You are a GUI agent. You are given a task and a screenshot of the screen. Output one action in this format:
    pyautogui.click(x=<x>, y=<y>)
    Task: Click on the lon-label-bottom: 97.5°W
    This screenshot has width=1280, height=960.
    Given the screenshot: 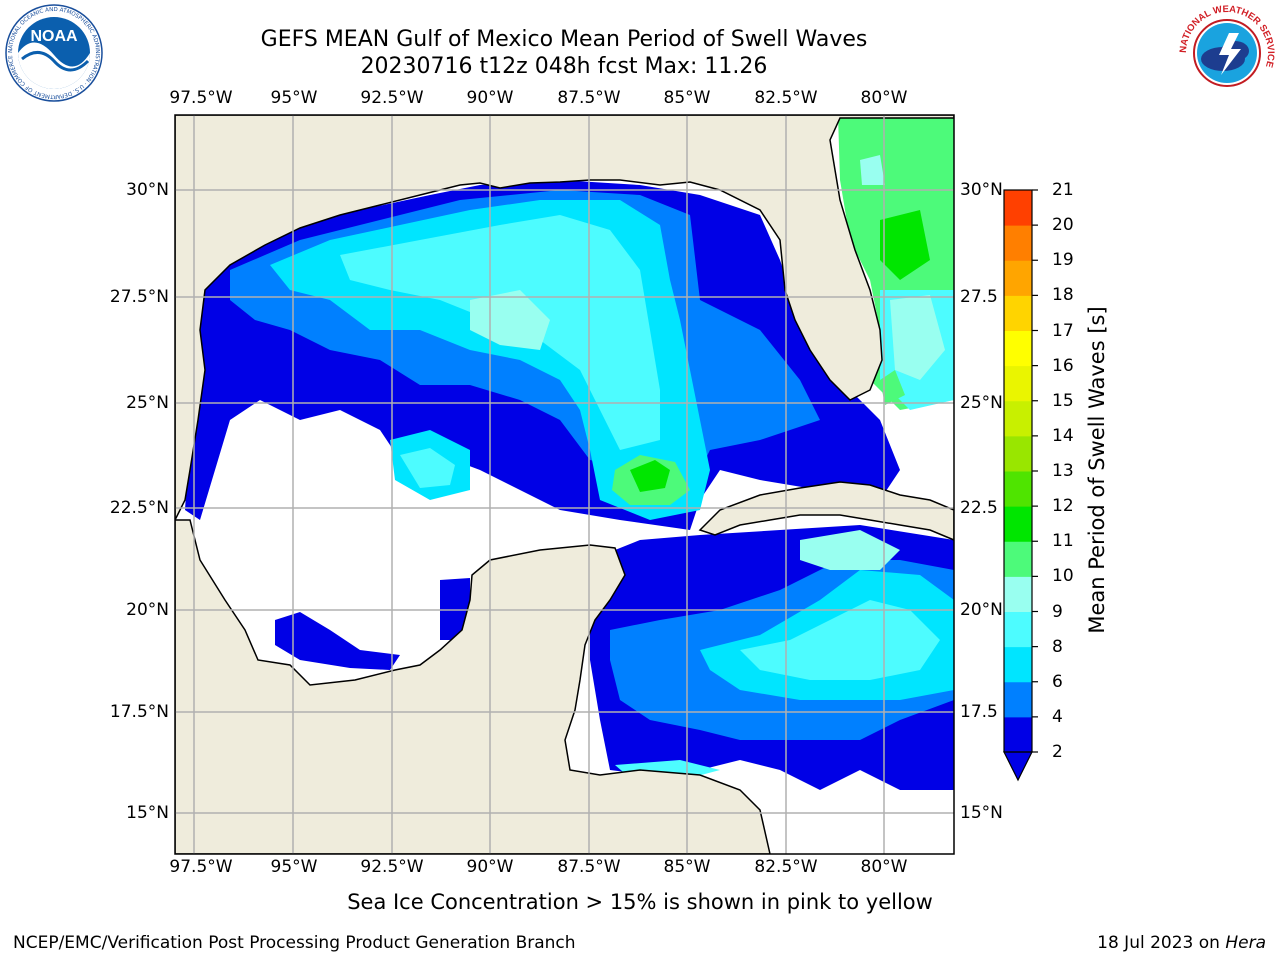 What is the action you would take?
    pyautogui.click(x=201, y=867)
    